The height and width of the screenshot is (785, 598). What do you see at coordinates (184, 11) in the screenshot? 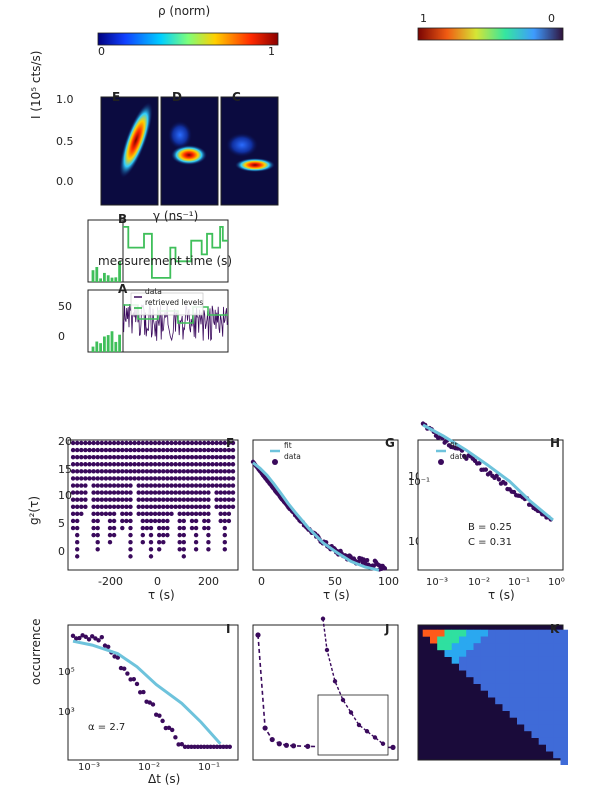
I see `rho-colorbar-label: ρ (norm)` at bounding box center [184, 11].